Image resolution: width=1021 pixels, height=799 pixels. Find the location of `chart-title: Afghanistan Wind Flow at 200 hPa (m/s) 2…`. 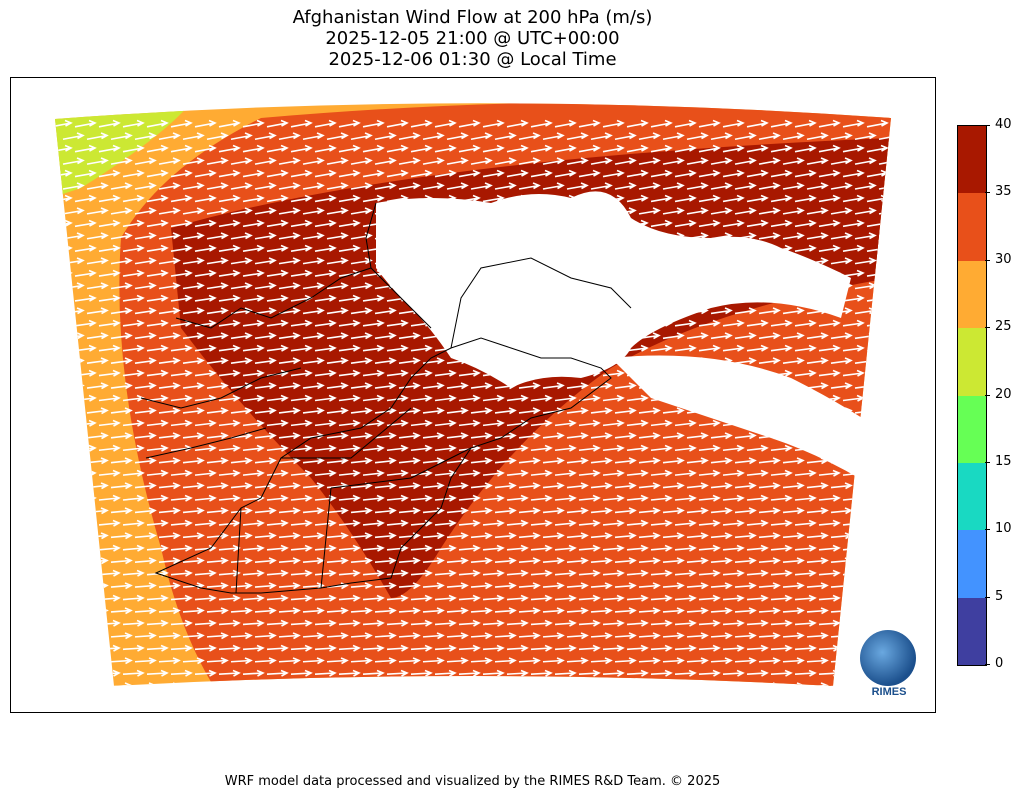

chart-title: Afghanistan Wind Flow at 200 hPa (m/s) 2… is located at coordinates (472, 38).